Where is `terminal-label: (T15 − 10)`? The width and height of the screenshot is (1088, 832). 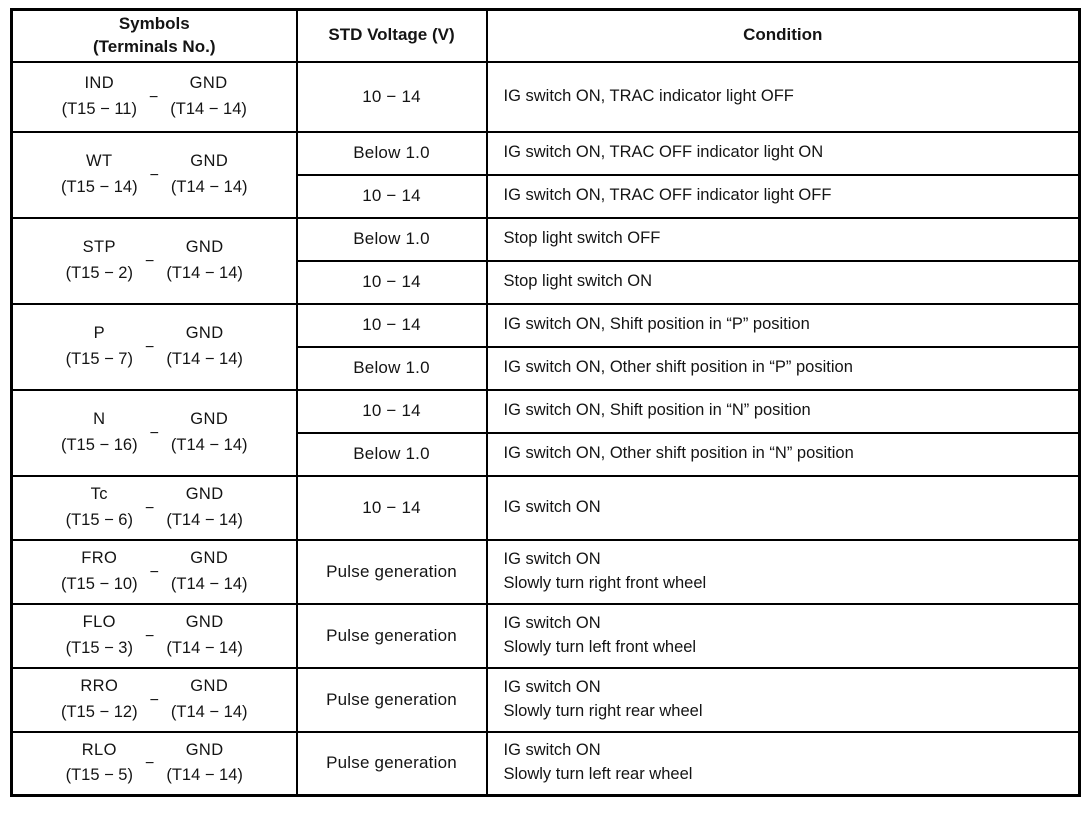
terminal-label: (T15 − 10) is located at coordinates (99, 583).